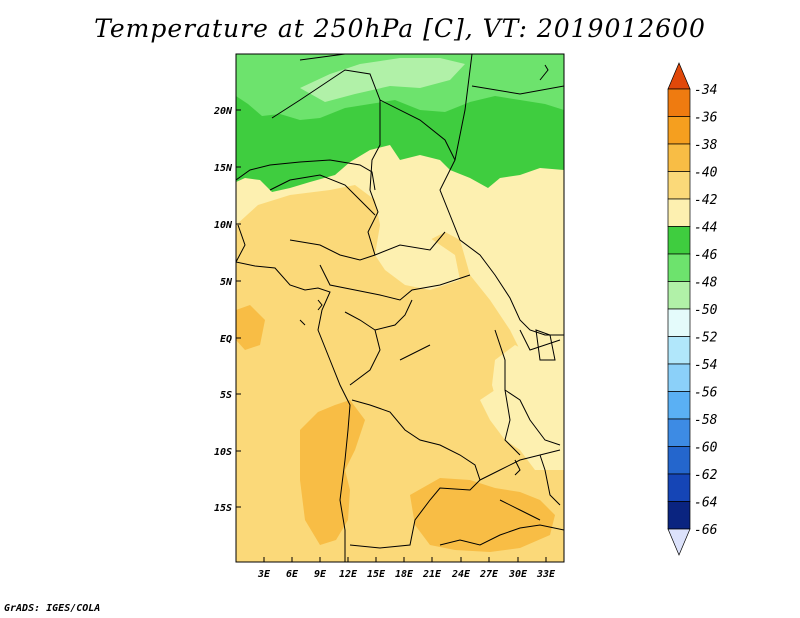 The image size is (800, 618). I want to click on latitude-axis: 20N 15N 10N 5N EQ 5S 10S 15S, so click(227, 310).